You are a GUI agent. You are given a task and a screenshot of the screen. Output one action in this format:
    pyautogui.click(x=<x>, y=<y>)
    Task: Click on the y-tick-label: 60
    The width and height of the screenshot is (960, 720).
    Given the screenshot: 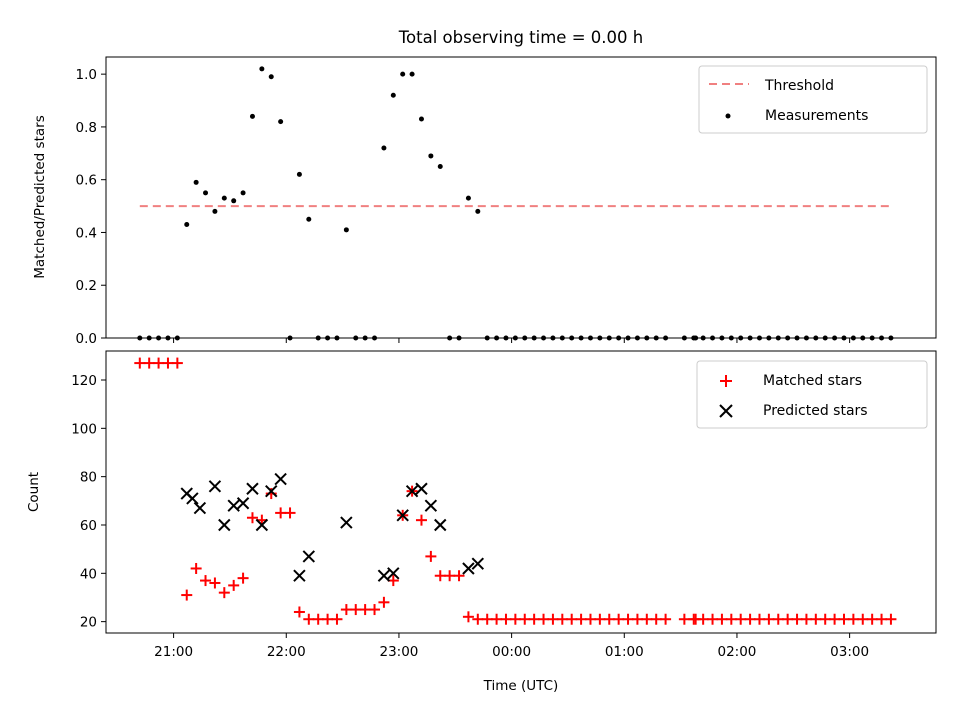 What is the action you would take?
    pyautogui.click(x=88, y=526)
    